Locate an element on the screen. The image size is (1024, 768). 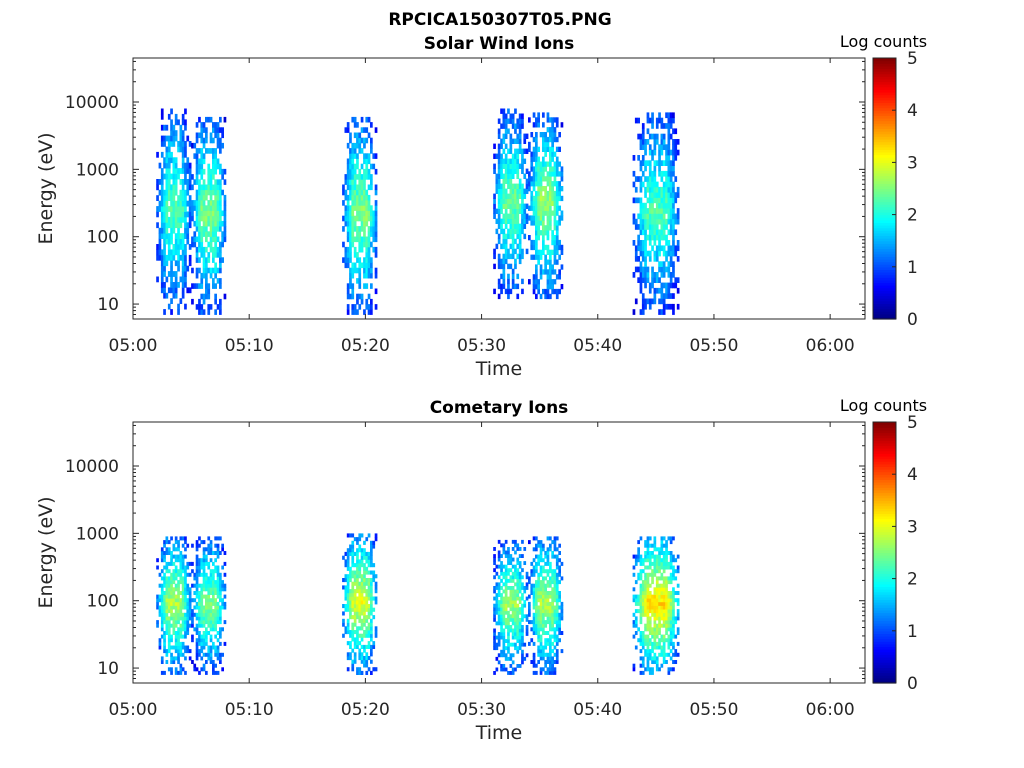
colorbar-frame is located at coordinates (884, 552).